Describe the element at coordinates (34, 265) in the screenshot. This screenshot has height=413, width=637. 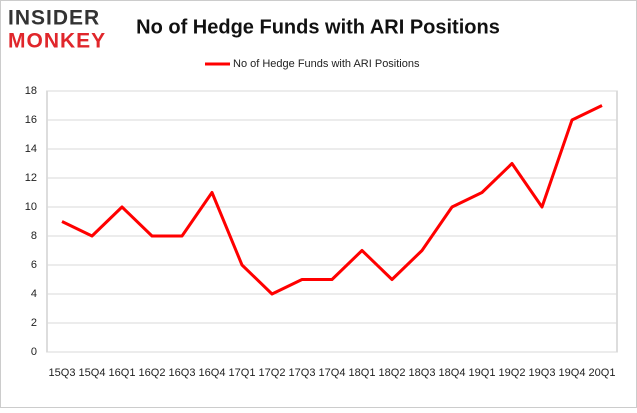
I see `y-tick-label: 6` at that location.